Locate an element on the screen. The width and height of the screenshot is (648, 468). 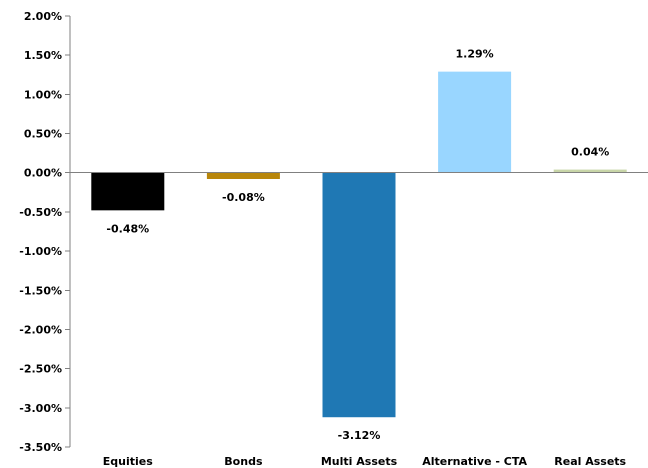
y-tick-label: -2.50% is located at coordinates (40, 369).